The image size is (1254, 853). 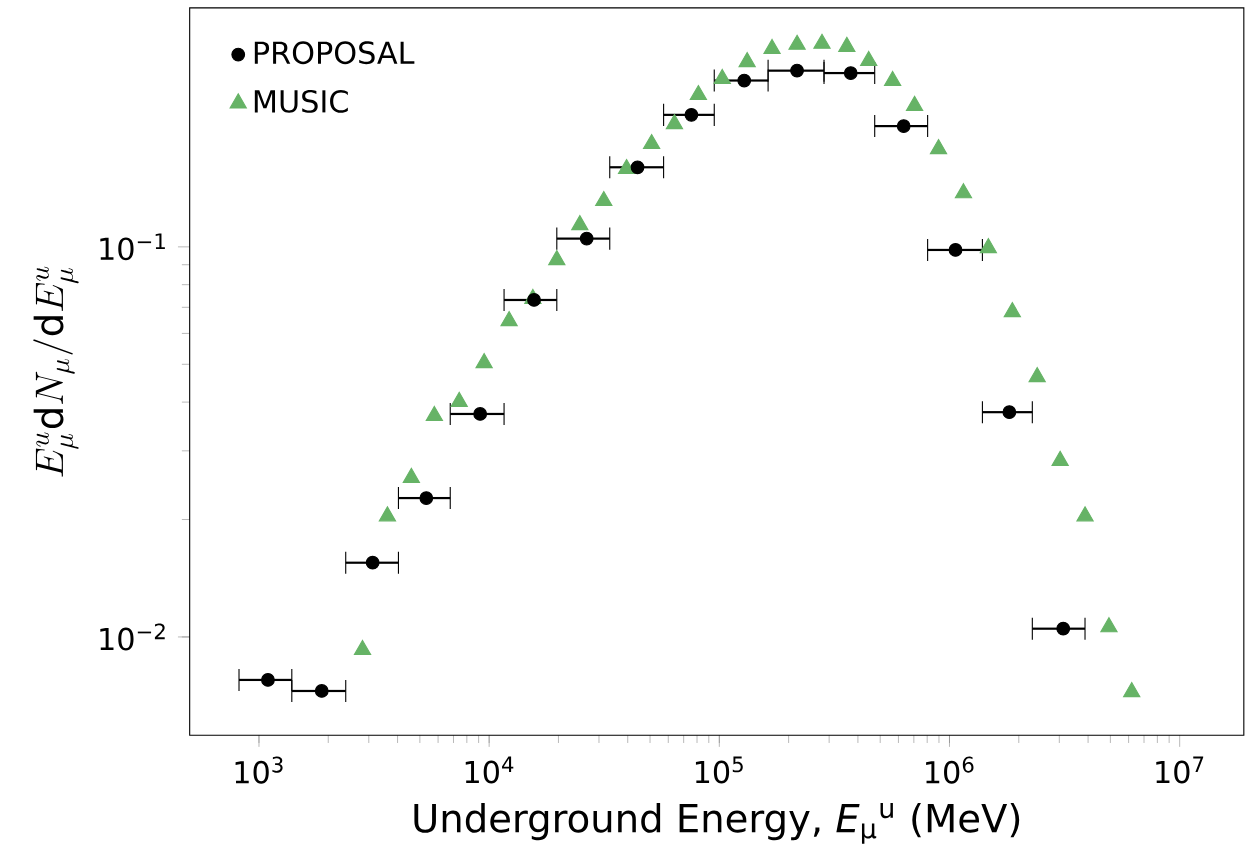 I want to click on x-tick-label: 10$^{3}$, so click(x=259, y=770).